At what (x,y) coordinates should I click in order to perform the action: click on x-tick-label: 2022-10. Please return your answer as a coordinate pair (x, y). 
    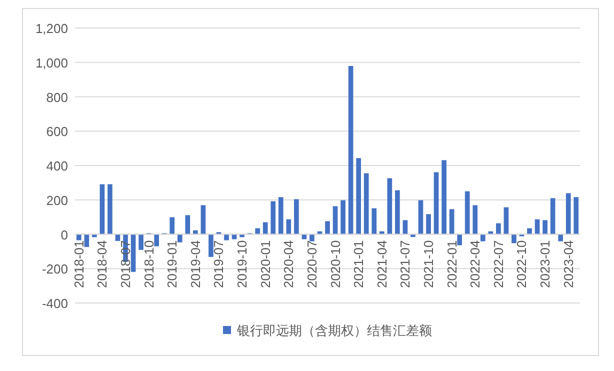
    Looking at the image, I should click on (522, 264).